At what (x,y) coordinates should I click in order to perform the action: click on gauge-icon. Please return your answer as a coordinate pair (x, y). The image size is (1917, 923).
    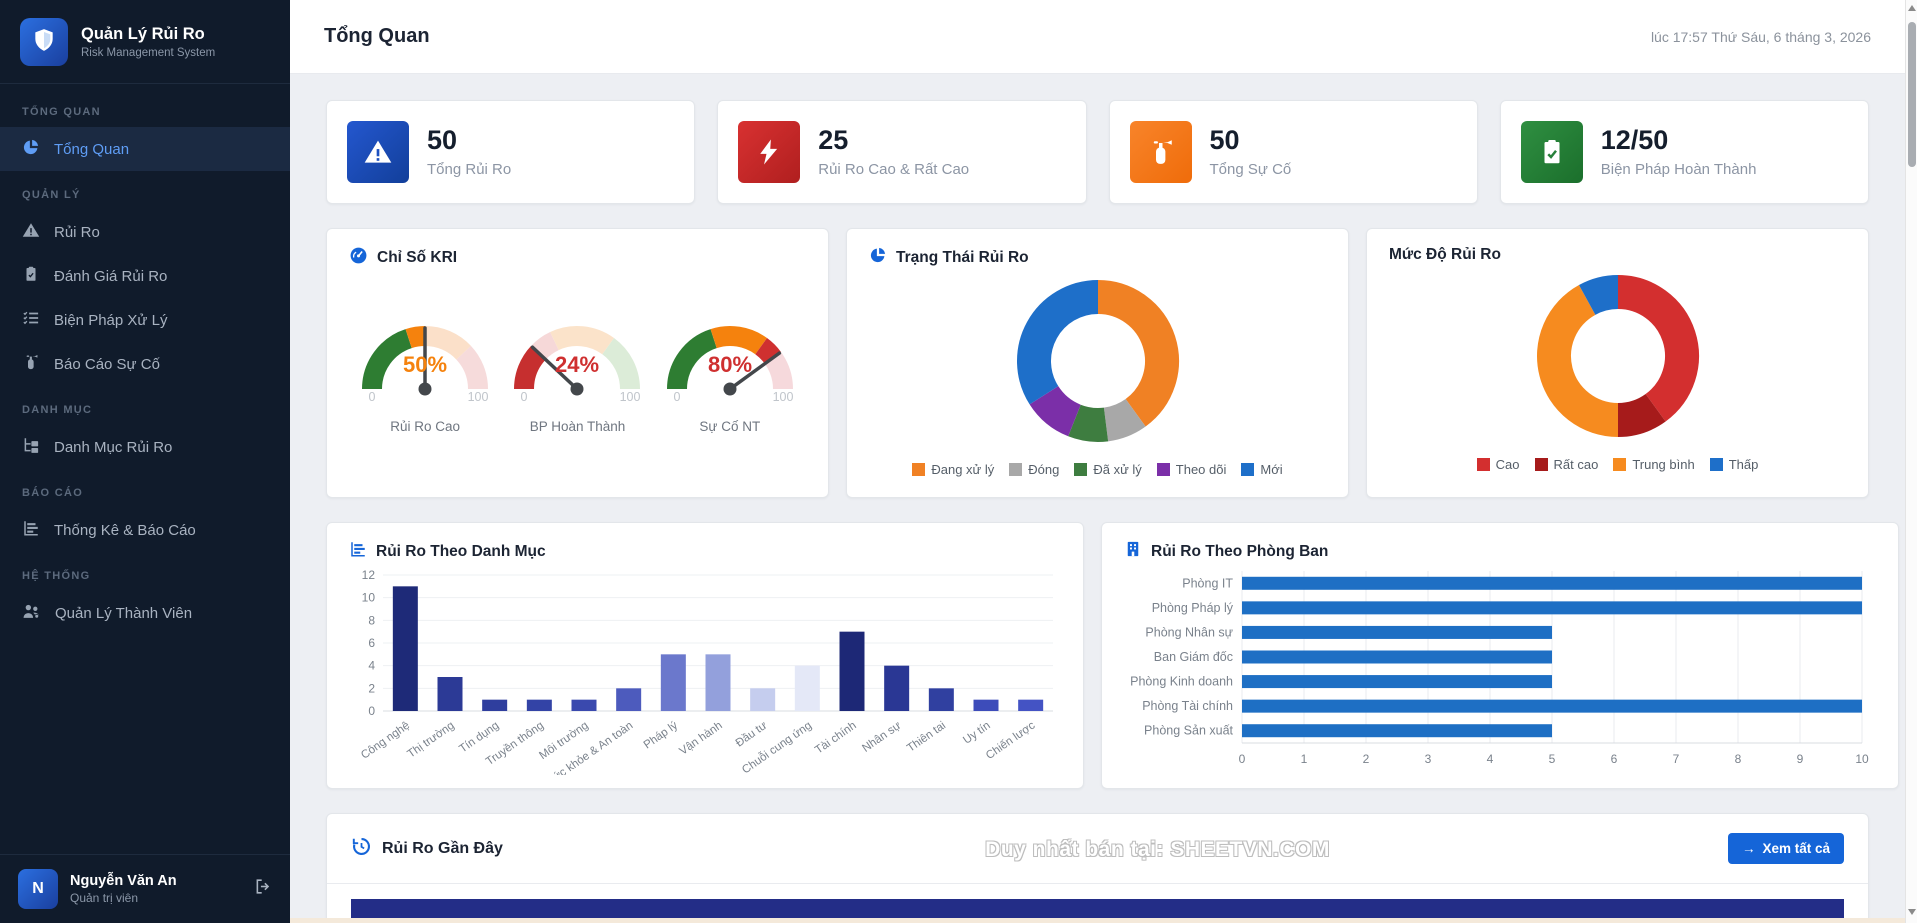
    Looking at the image, I should click on (358, 258).